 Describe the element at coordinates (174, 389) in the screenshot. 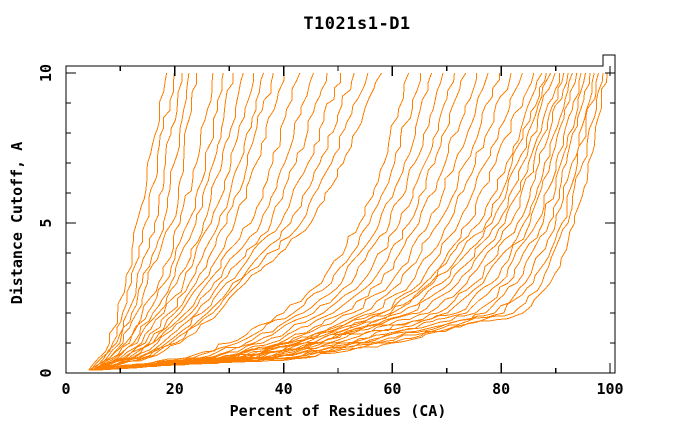

I see `x-tick-label: 20` at that location.